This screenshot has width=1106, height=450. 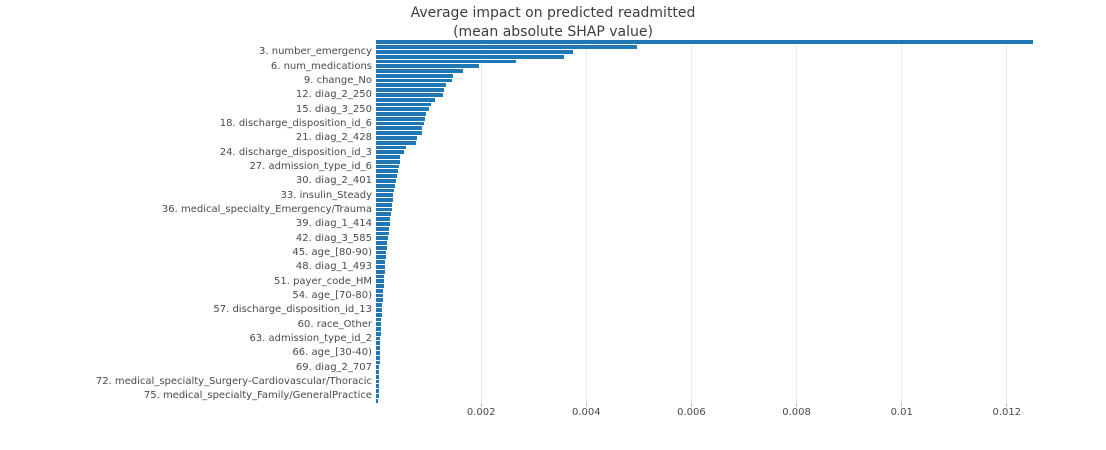 What do you see at coordinates (334, 324) in the screenshot?
I see `y-tick-label: 60. race_Other` at bounding box center [334, 324].